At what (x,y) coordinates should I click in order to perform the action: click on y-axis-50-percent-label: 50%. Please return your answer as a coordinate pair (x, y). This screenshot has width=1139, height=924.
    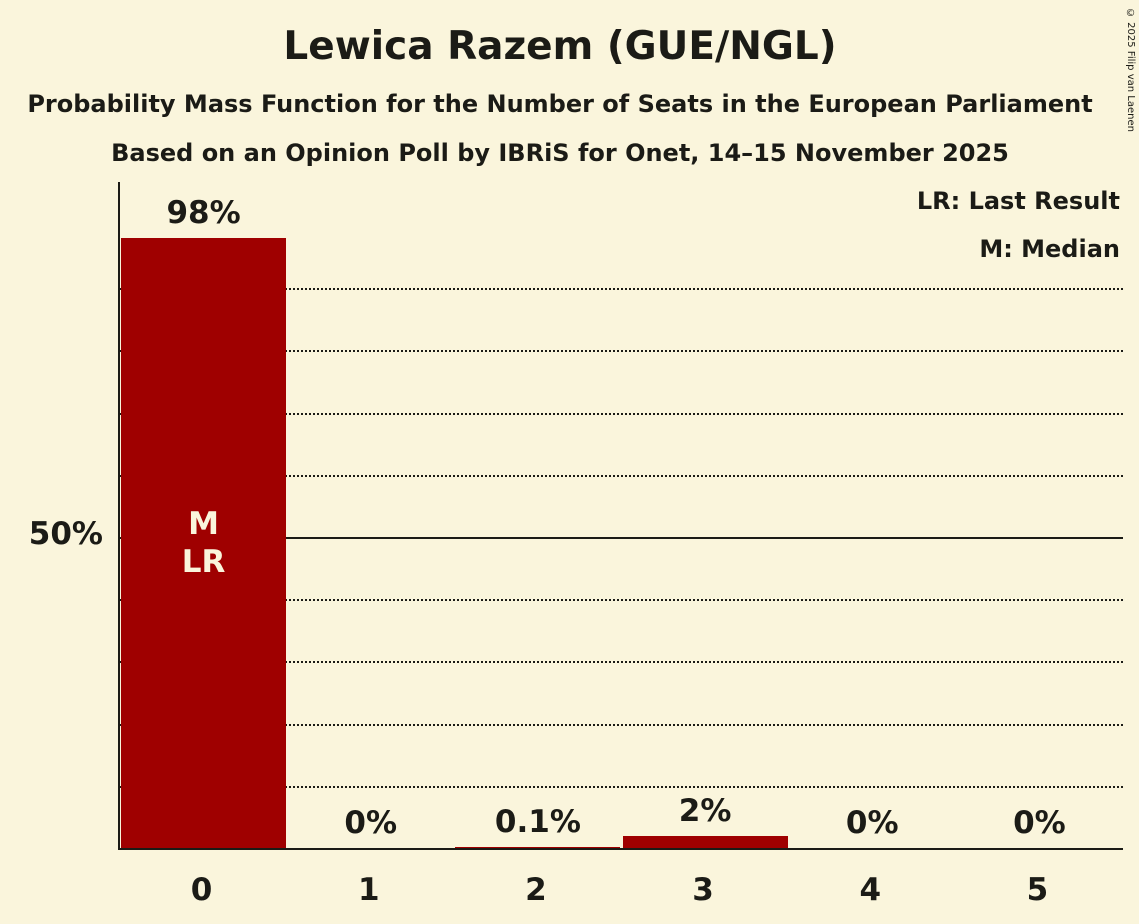
    Looking at the image, I should click on (65, 534).